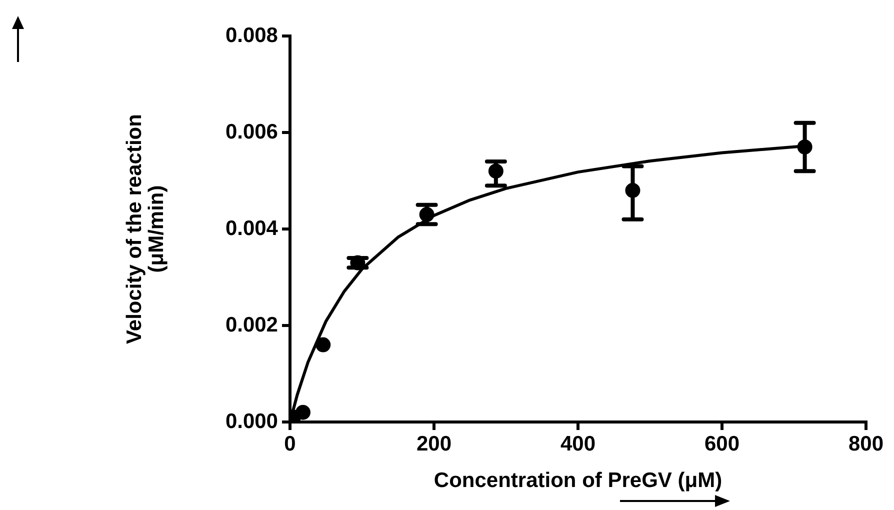 Image resolution: width=894 pixels, height=510 pixels. What do you see at coordinates (145, 229) in the screenshot?
I see `y-axis-title: Velocity of the reaction (μM/min)` at bounding box center [145, 229].